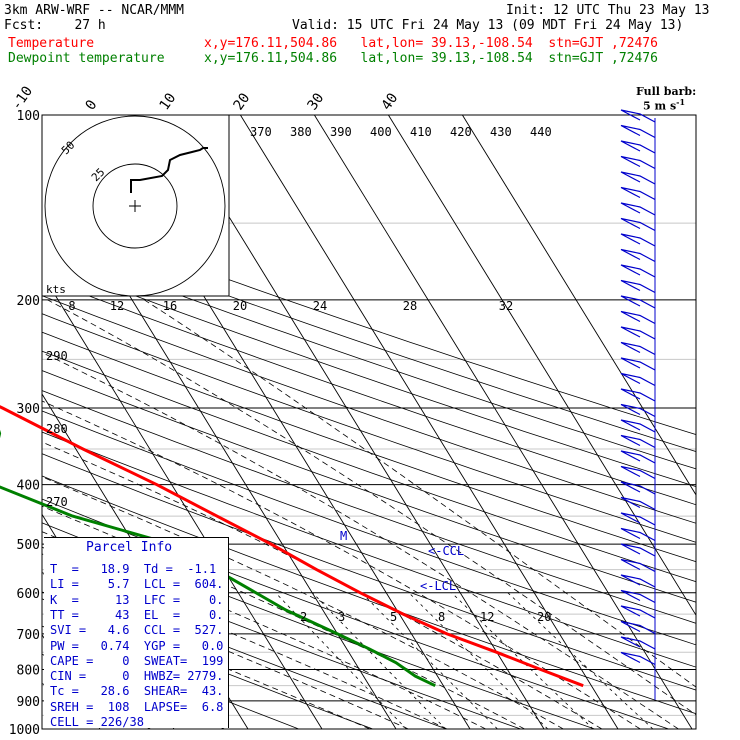  I want to click on parcel-info-row: CIN = 0 HWBZ= 2779., so click(137, 676).